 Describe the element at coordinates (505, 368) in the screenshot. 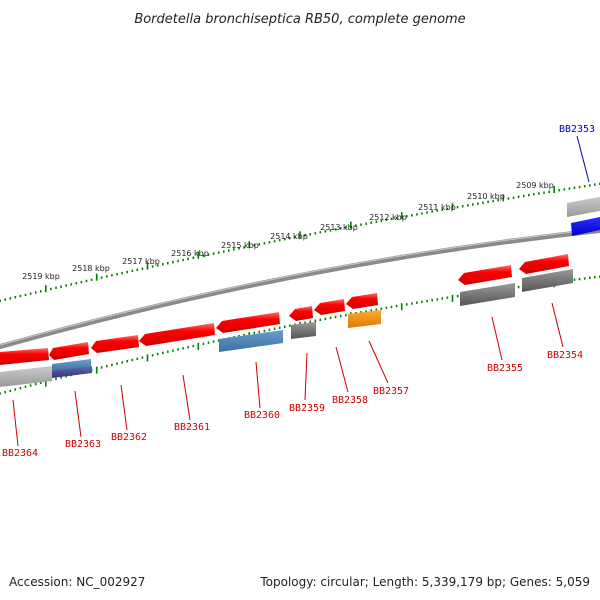

I see `gene-label: BB2355` at that location.